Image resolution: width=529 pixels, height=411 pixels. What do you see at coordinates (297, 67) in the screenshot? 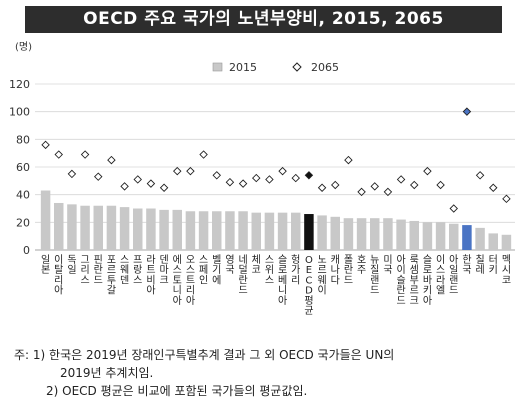
I see `legend-marker-2065` at bounding box center [297, 67].